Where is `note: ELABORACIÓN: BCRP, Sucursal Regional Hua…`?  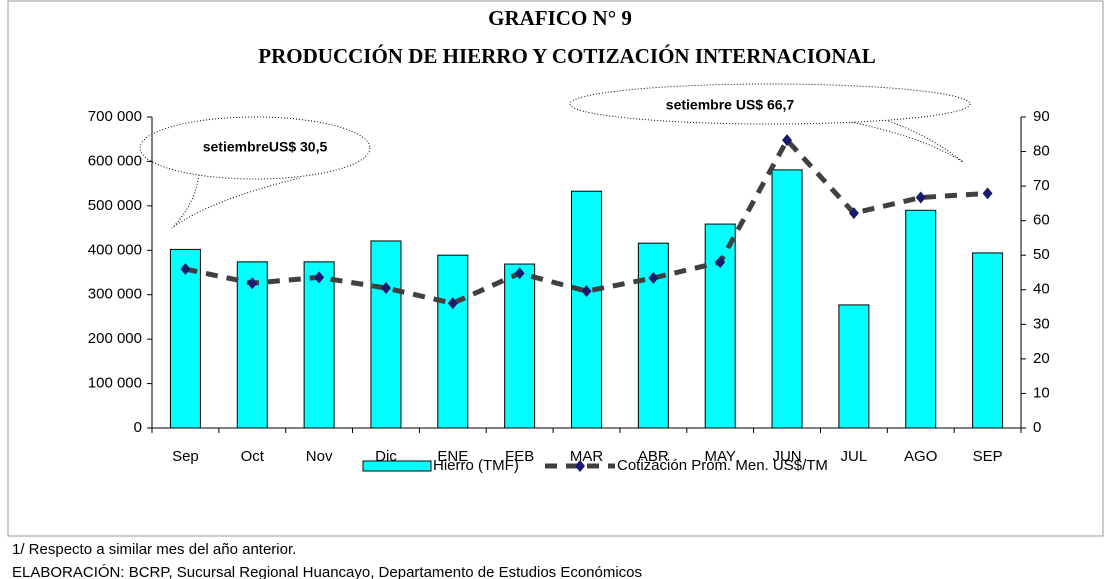 note: ELABORACIÓN: BCRP, Sucursal Regional Hua… is located at coordinates (327, 571).